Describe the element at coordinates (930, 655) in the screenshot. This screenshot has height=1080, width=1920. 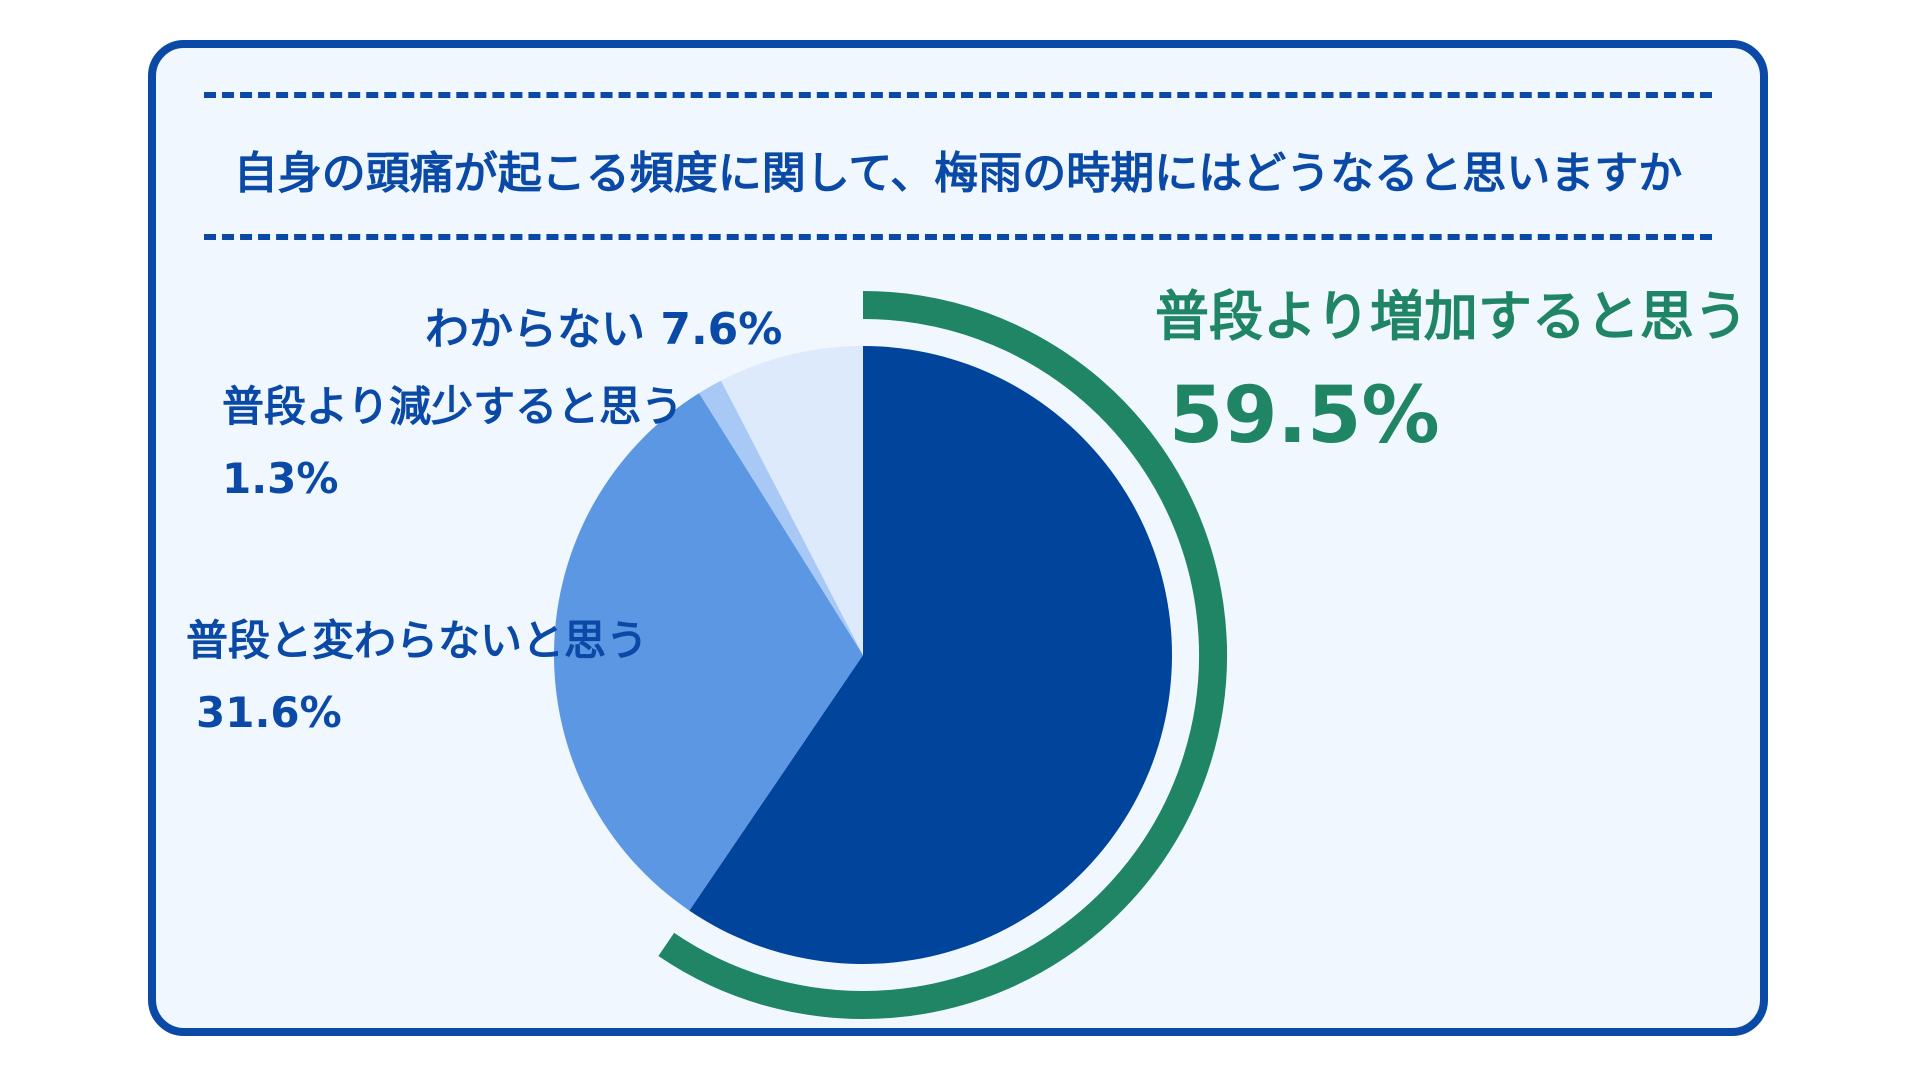
I see `pie-slice-increase` at that location.